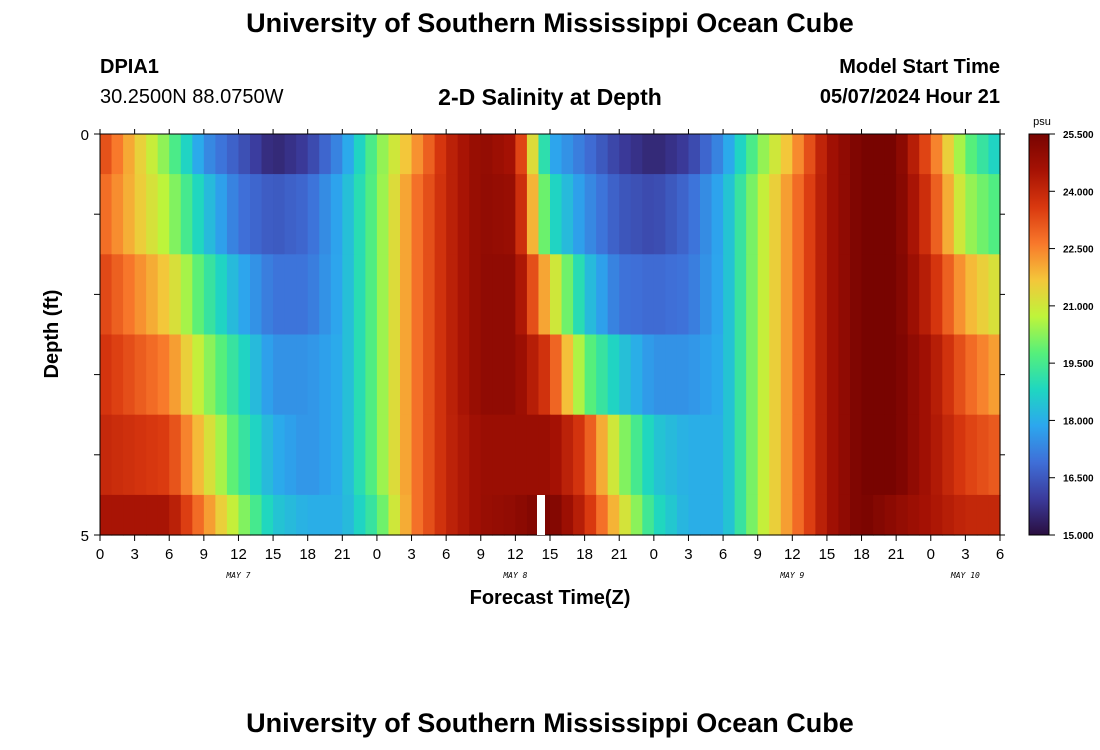  I want to click on model-start-value: 05/07/2024 Hour 21, so click(909, 97).